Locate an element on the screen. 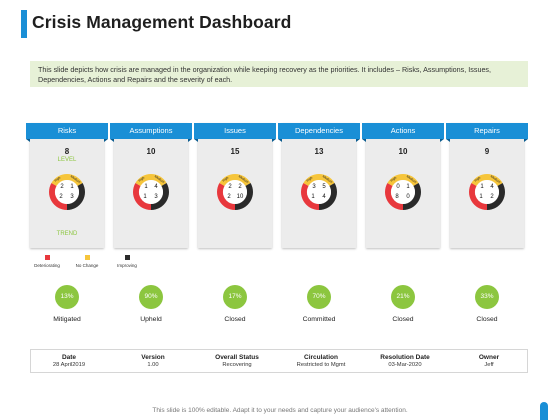 The width and height of the screenshot is (560, 420). gauge-value-center: 0 is located at coordinates (408, 197).